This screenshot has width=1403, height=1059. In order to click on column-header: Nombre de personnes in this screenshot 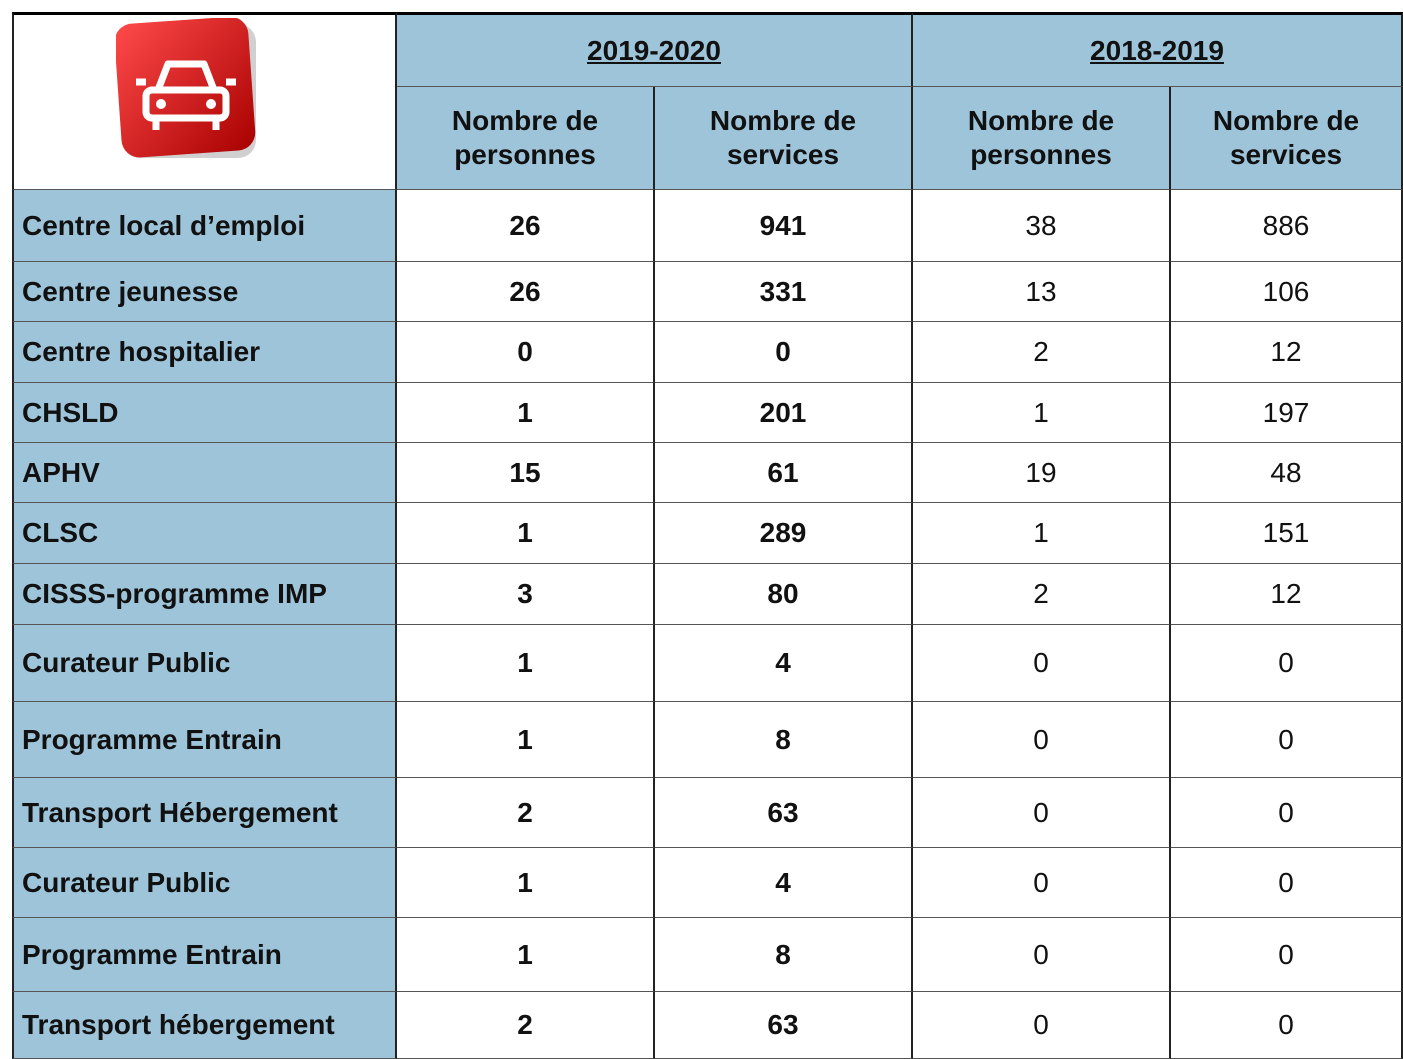, I will do `click(526, 138)`.